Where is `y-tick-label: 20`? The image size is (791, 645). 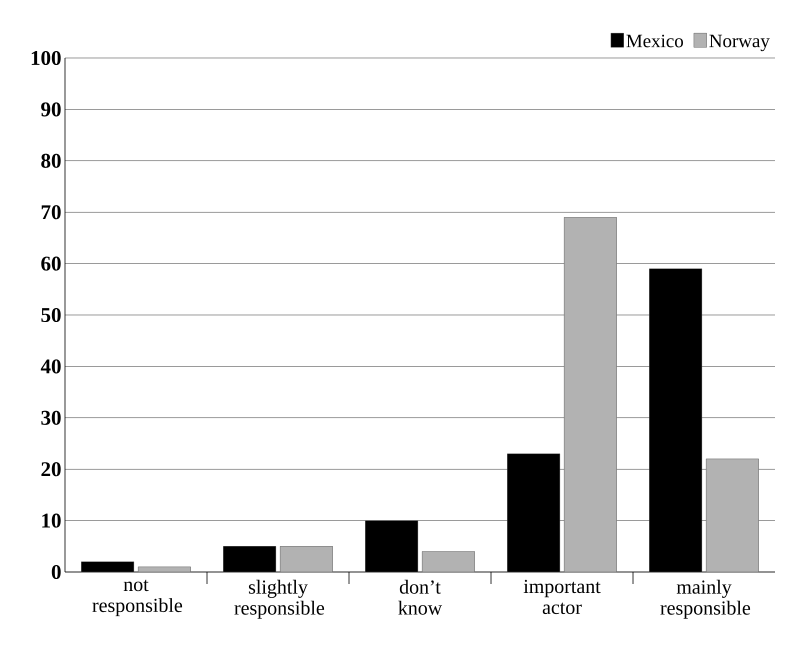 y-tick-label: 20 is located at coordinates (51, 469).